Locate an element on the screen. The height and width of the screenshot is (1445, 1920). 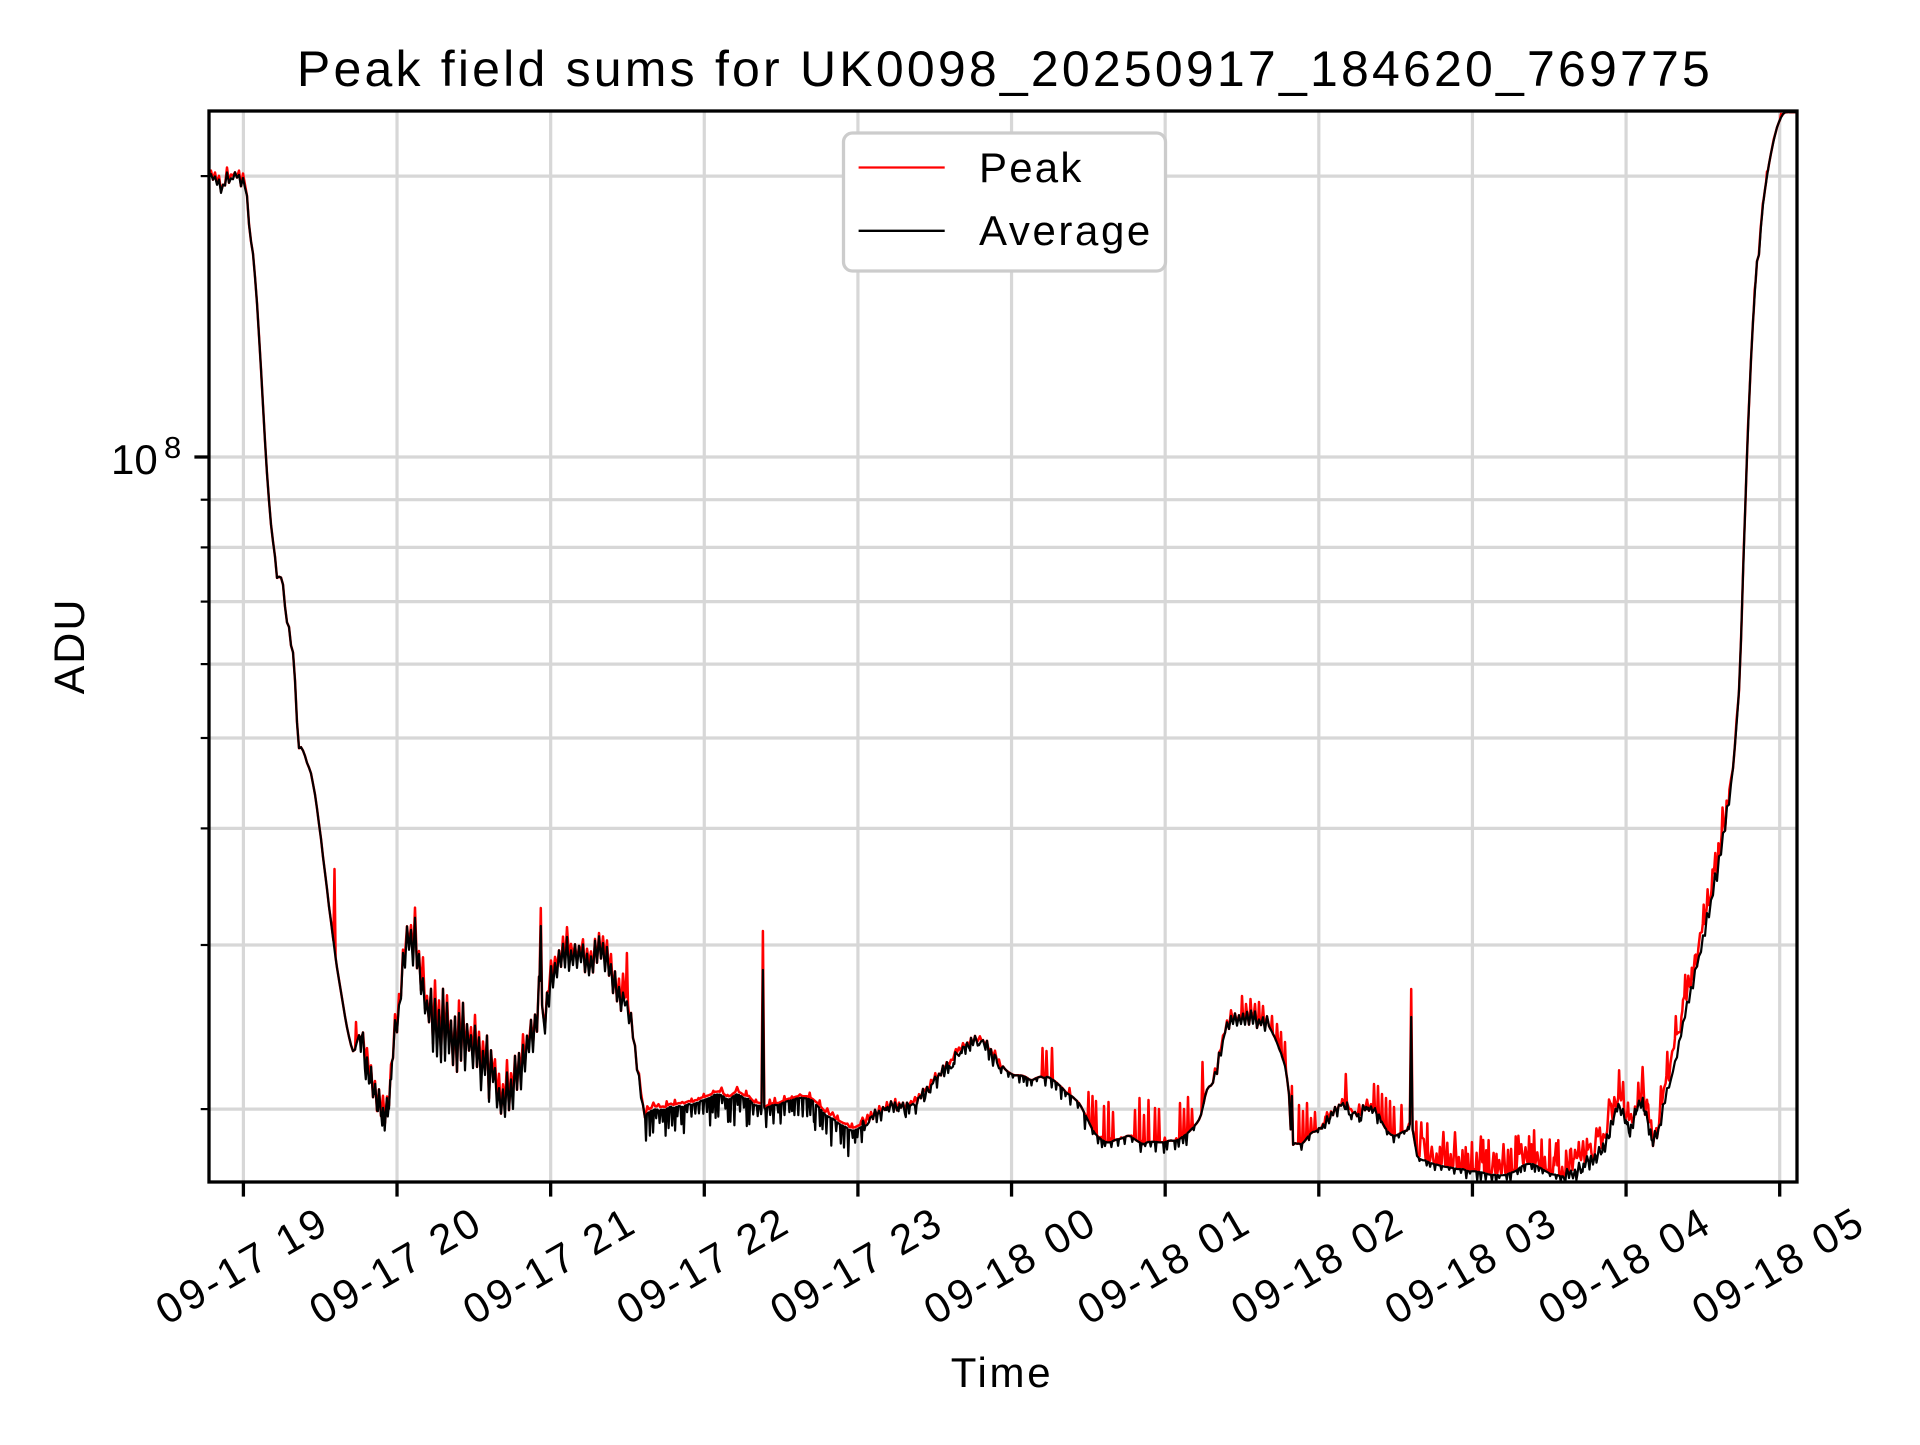
svg-text: Average is located at coordinates (1066, 230).